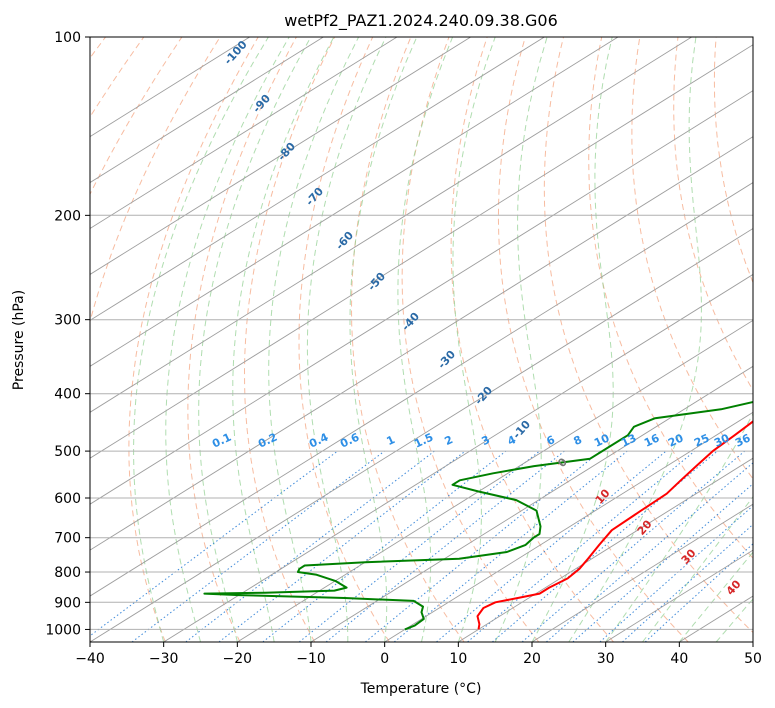 The image size is (775, 708). What do you see at coordinates (19, 340) in the screenshot?
I see `y-axis-label: Pressure (hPa)` at bounding box center [19, 340].